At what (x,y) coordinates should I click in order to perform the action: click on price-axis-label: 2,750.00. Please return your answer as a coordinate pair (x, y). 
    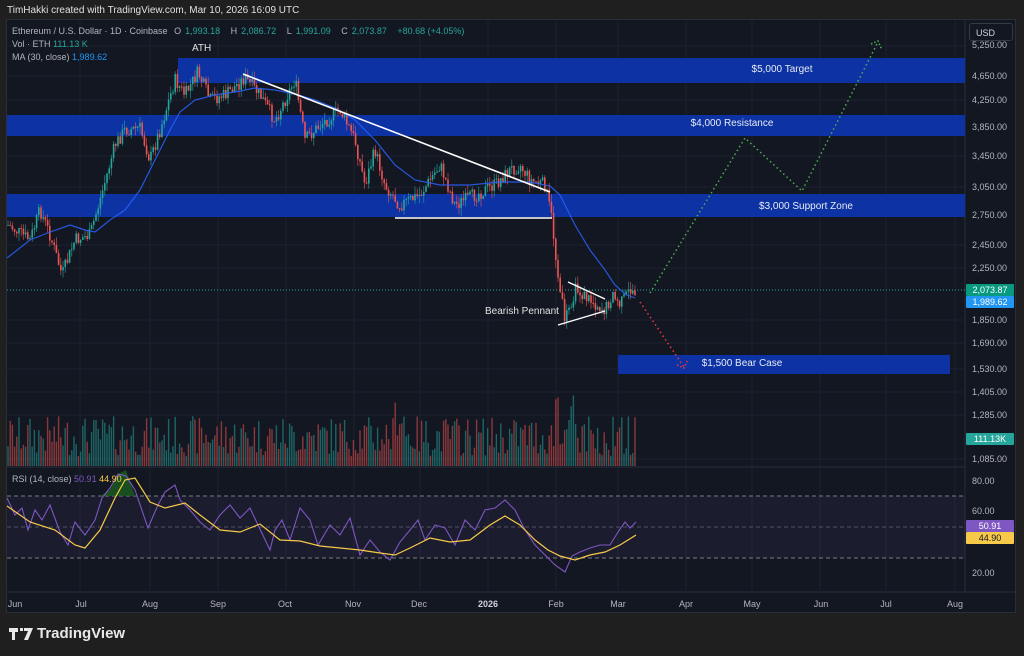
    Looking at the image, I should click on (990, 215).